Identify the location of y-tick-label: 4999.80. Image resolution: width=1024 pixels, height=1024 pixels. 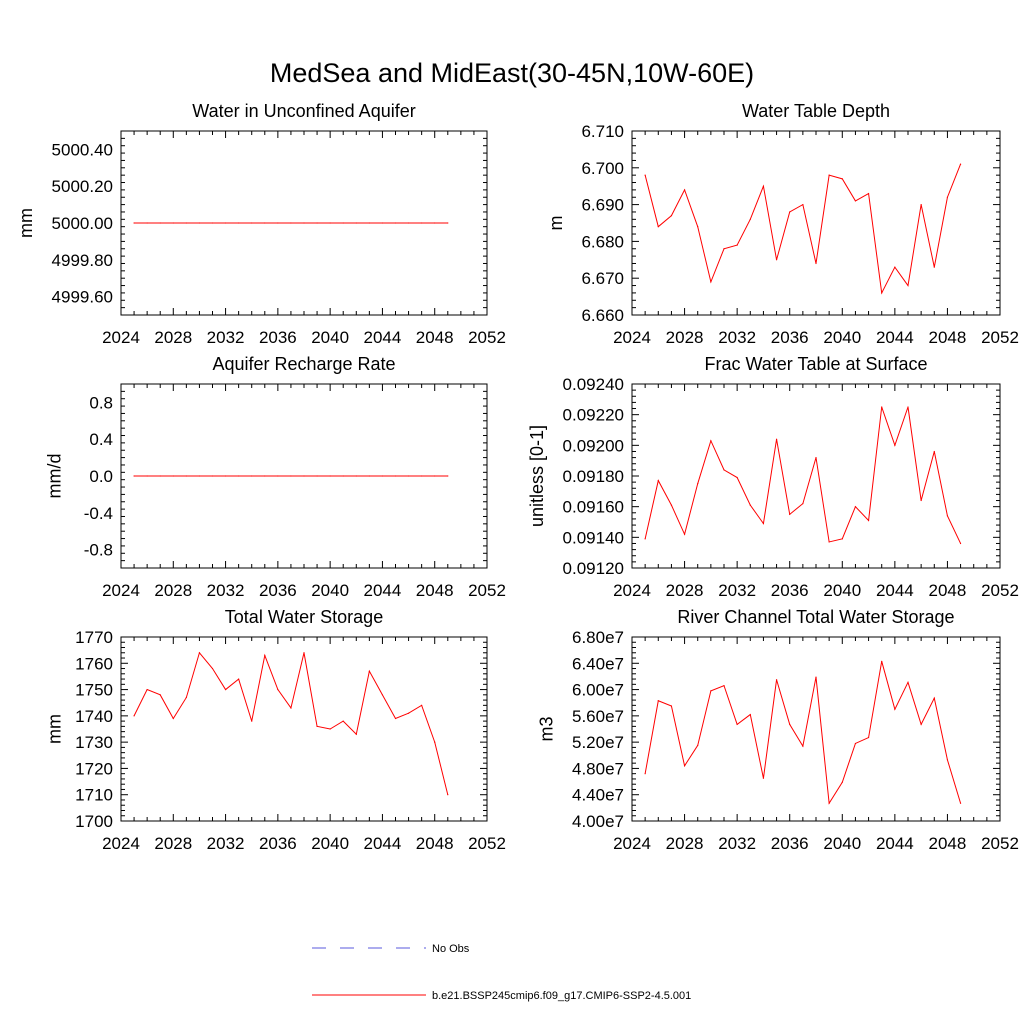
(82, 260).